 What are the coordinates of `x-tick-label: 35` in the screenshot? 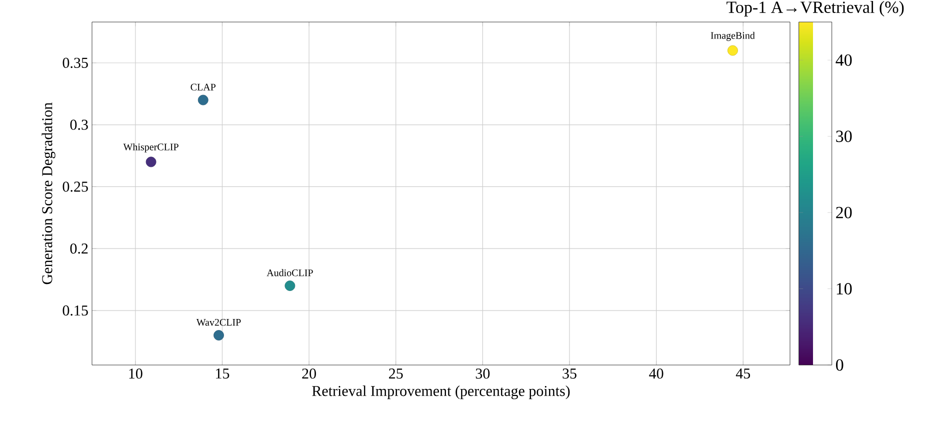 It's located at (569, 373).